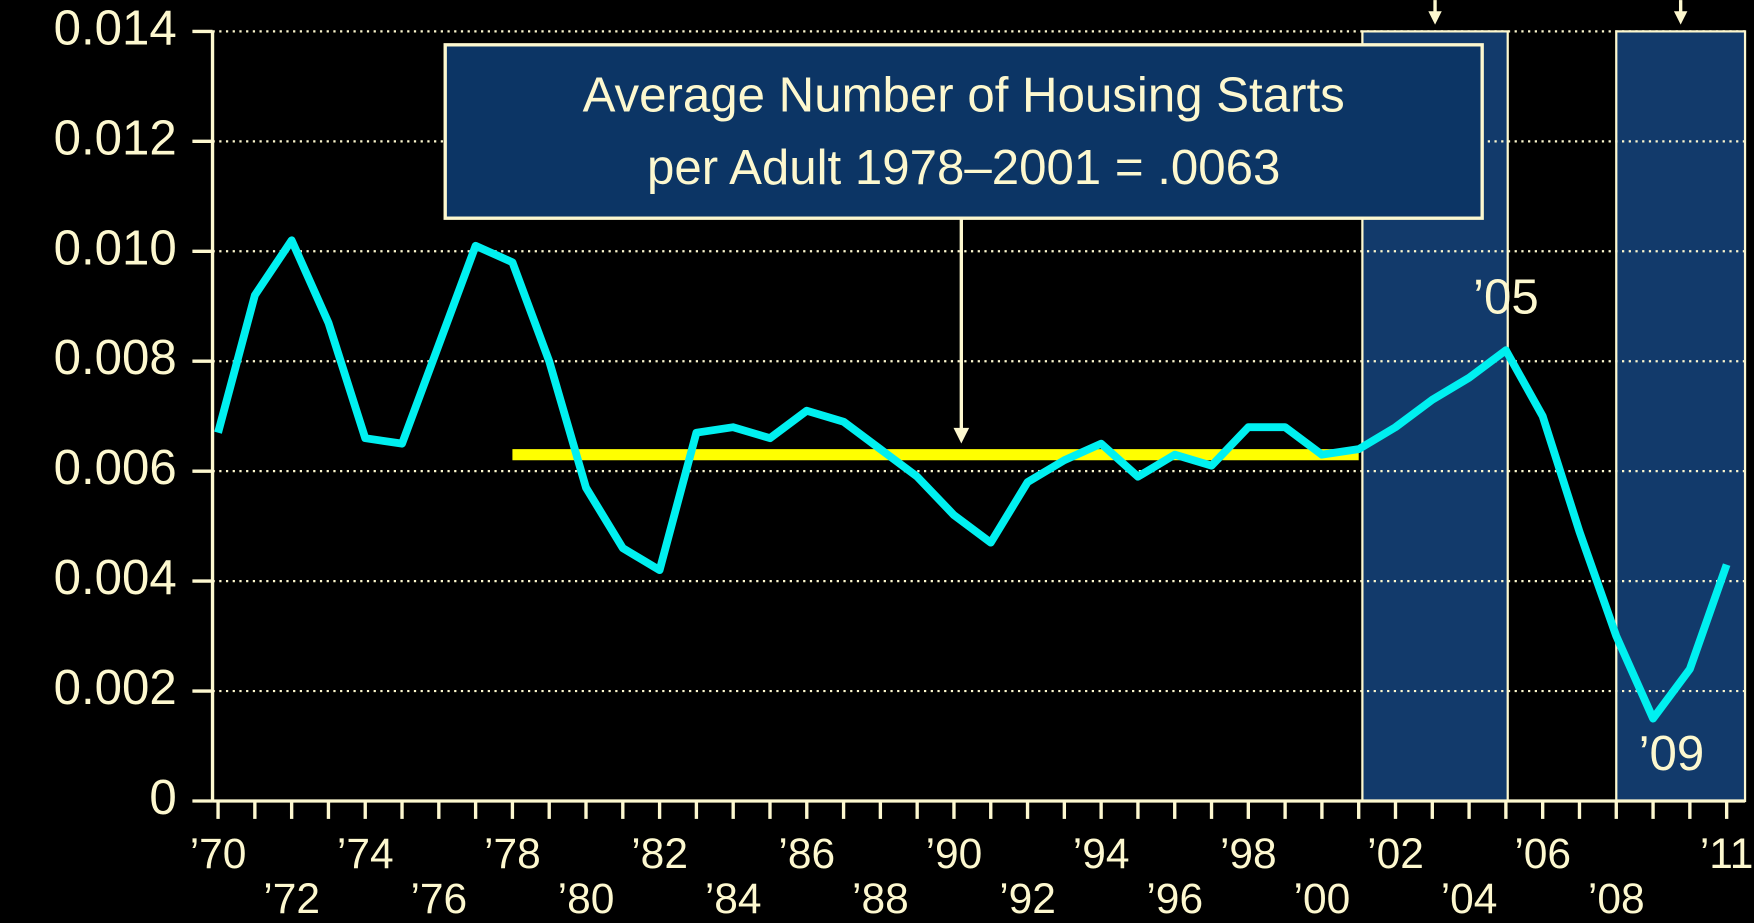 The width and height of the screenshot is (1754, 923). Describe the element at coordinates (1248, 854) in the screenshot. I see `x-tick-label: ’98` at that location.